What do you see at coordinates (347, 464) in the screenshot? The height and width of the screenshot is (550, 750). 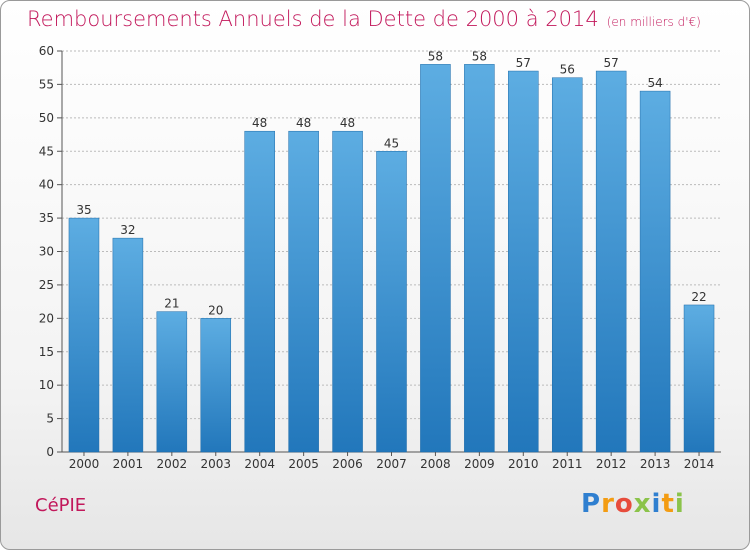 I see `x-tick-label: 2006` at bounding box center [347, 464].